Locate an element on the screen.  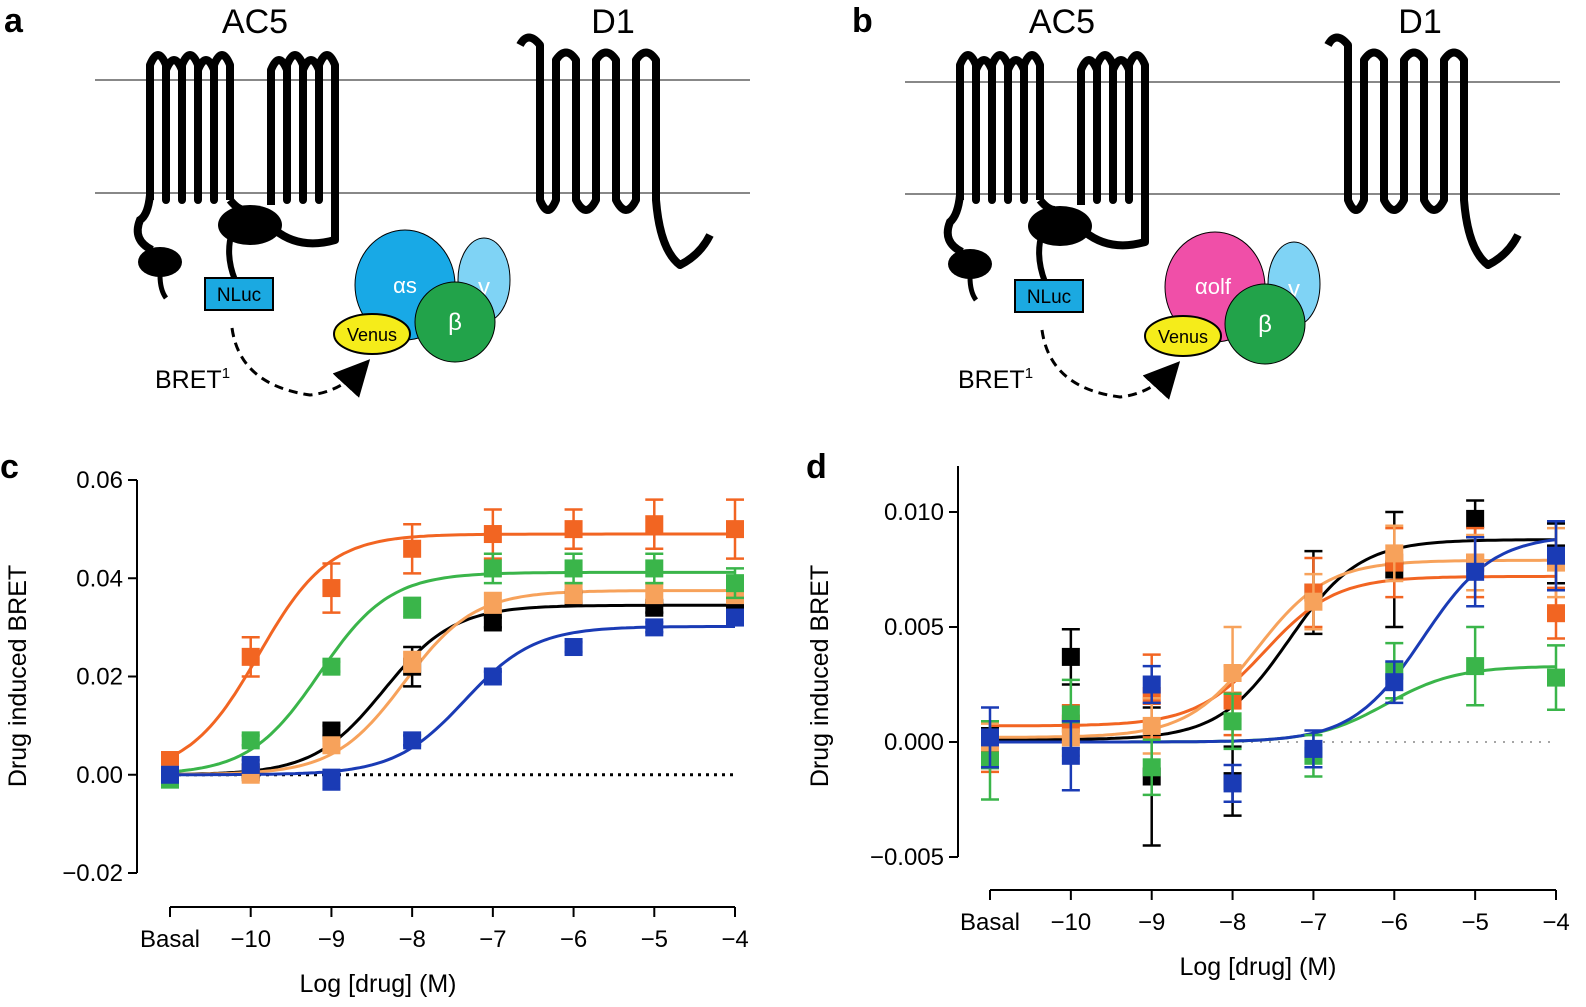
panel-letter-d: d is located at coordinates (816, 467).